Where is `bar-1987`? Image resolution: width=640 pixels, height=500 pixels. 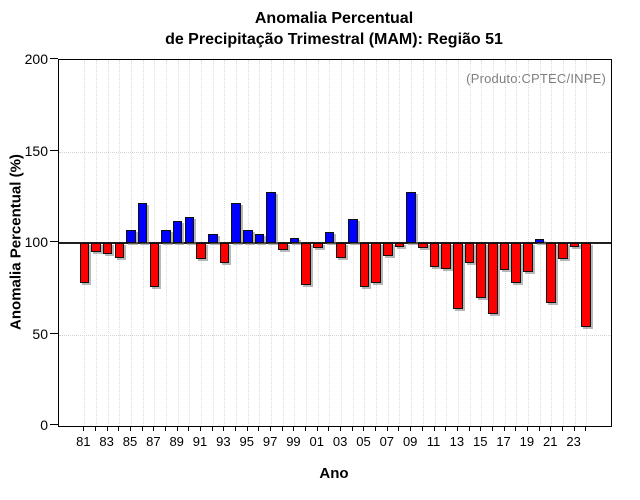 bar-1987 is located at coordinates (154, 265).